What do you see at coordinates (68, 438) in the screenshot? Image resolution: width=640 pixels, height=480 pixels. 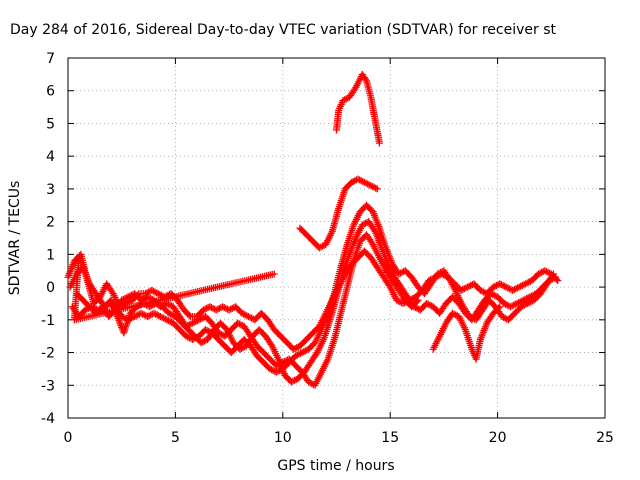 I see `x-tick-label: 0` at bounding box center [68, 438].